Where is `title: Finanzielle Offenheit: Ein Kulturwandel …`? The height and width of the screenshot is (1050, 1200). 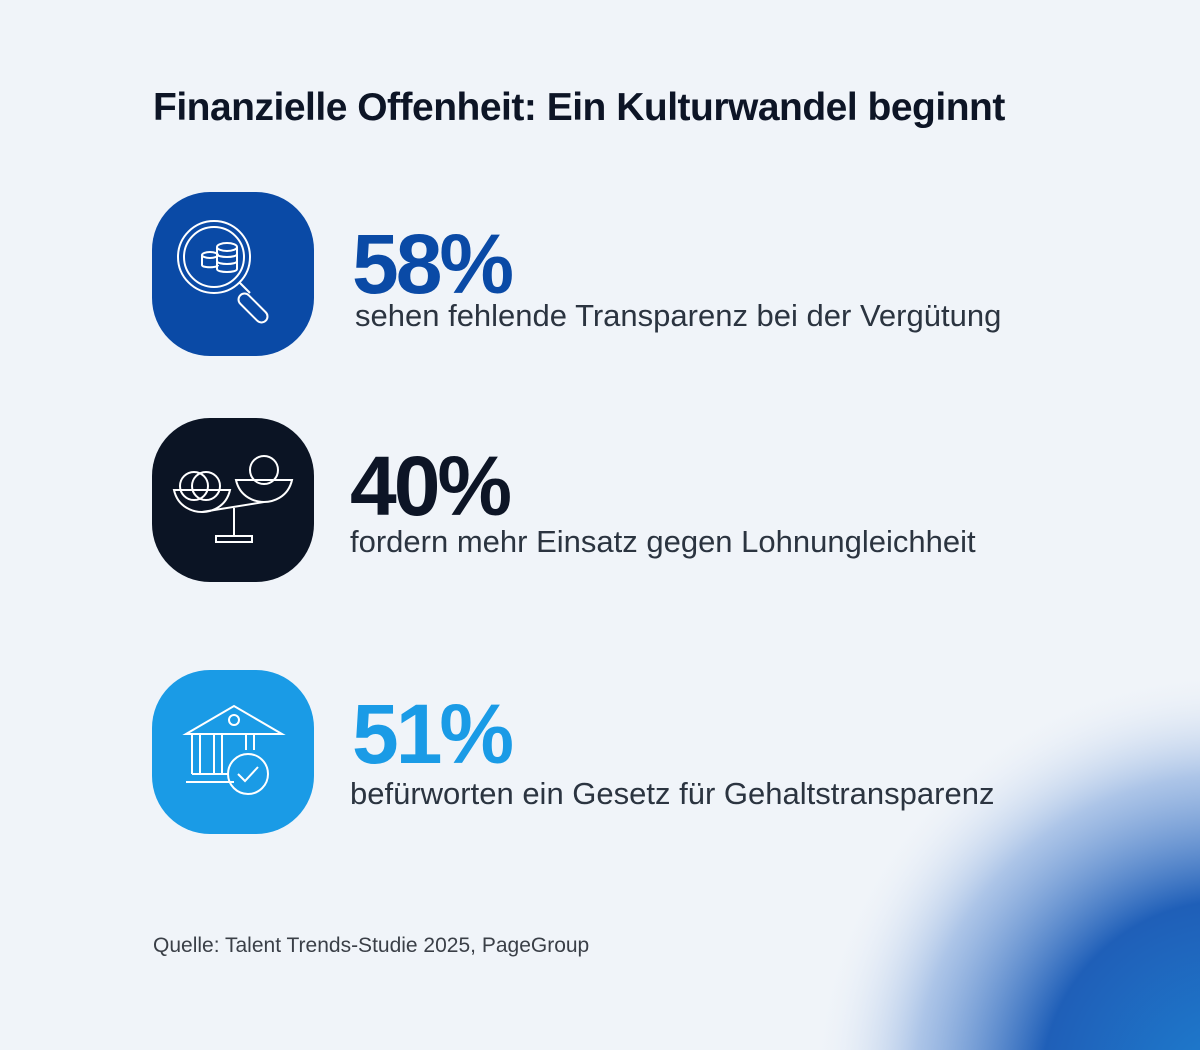 title: Finanzielle Offenheit: Ein Kulturwandel … is located at coordinates (579, 107).